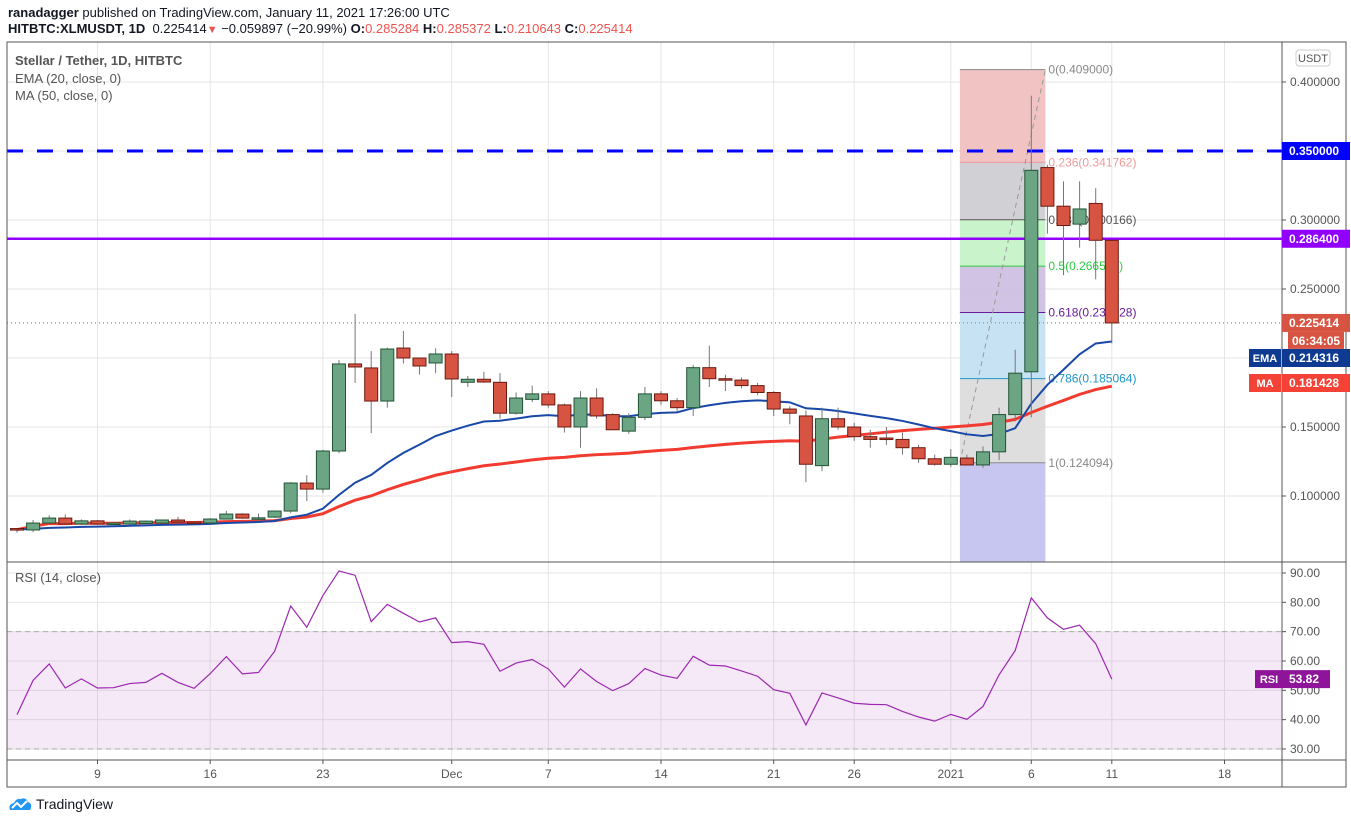  Describe the element at coordinates (1305, 573) in the screenshot. I see `rsi-tick-label: 90.00` at that location.